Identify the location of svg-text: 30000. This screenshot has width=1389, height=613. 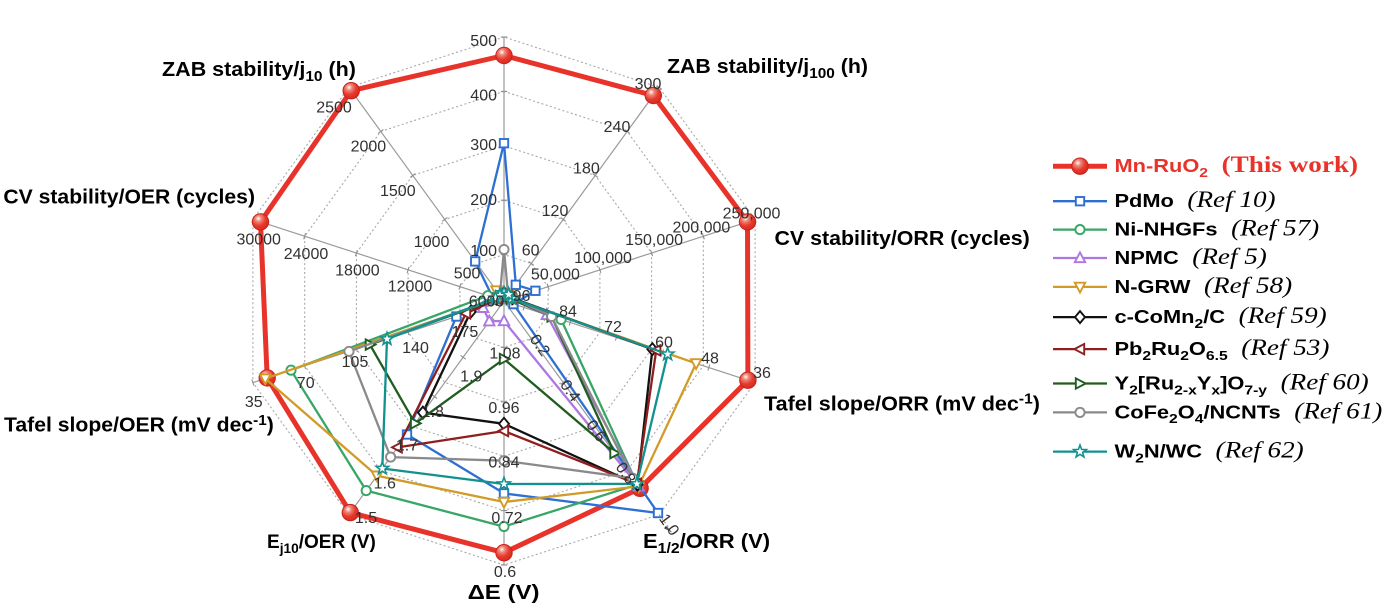
(258, 239).